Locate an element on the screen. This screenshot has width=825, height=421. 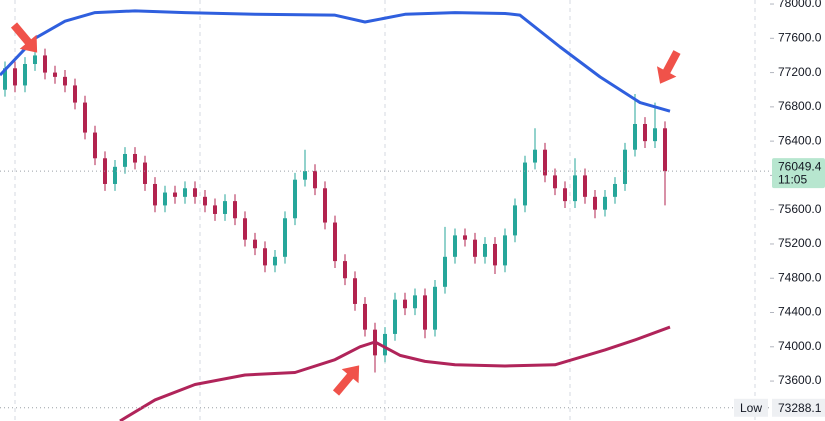
y-tick-label: 76400.0 is located at coordinates (800, 140).